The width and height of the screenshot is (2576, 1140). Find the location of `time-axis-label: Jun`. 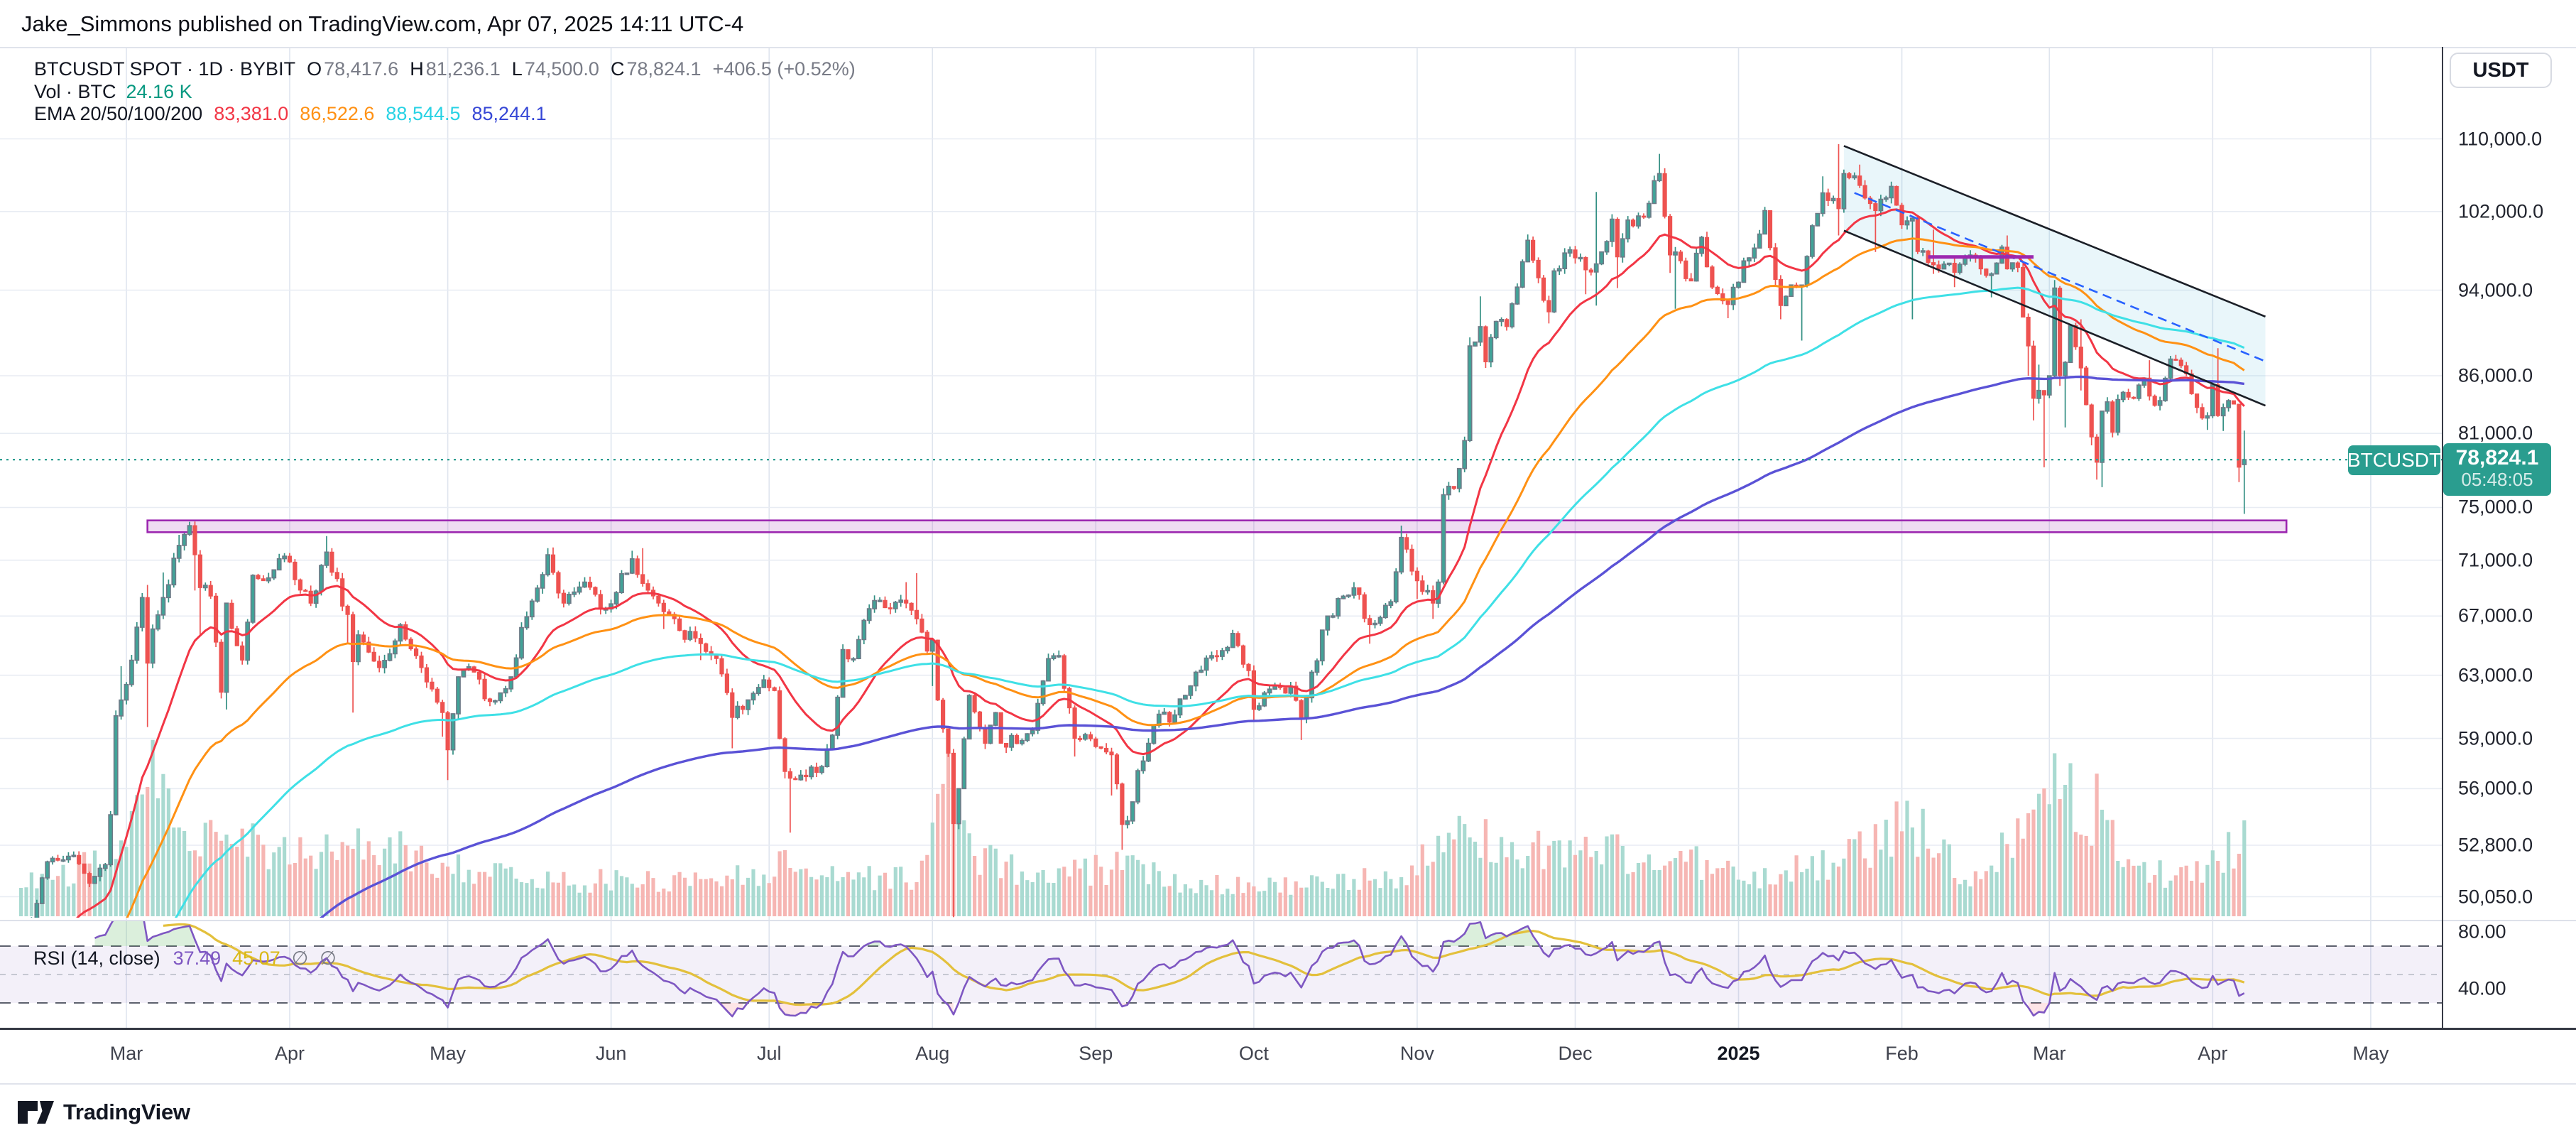

time-axis-label: Jun is located at coordinates (611, 1053).